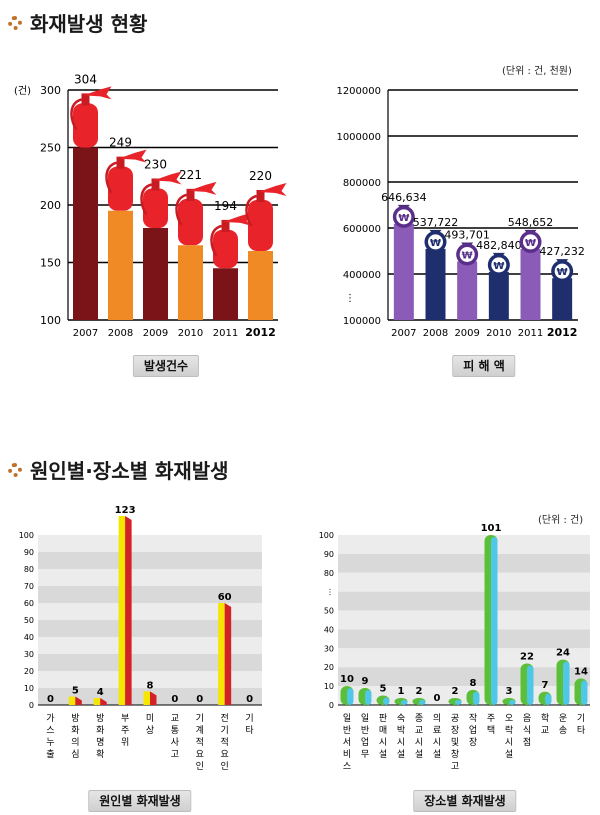 The width and height of the screenshot is (600, 815). I want to click on data-label: 7, so click(545, 685).